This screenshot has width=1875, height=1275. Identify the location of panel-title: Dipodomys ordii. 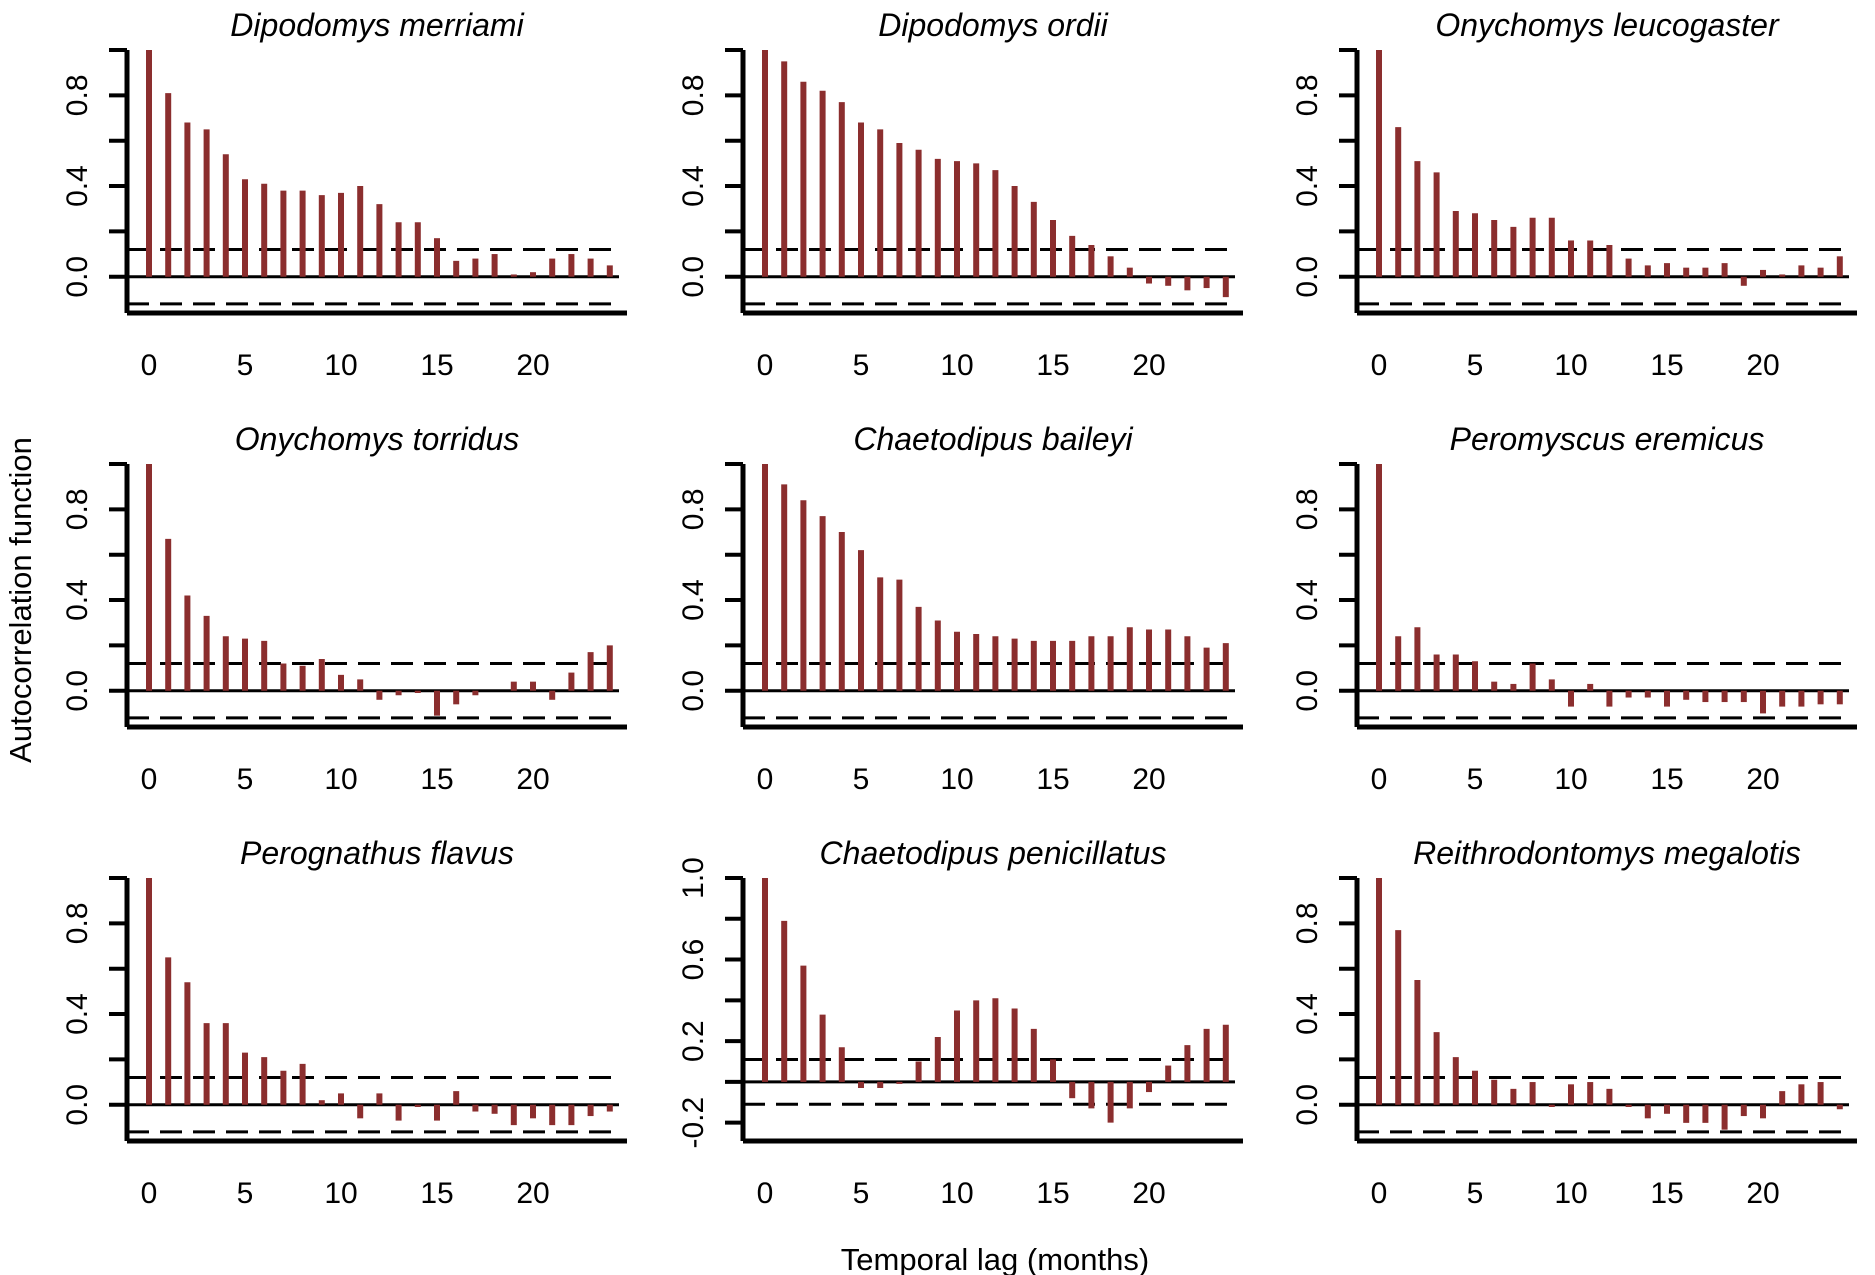
(993, 25).